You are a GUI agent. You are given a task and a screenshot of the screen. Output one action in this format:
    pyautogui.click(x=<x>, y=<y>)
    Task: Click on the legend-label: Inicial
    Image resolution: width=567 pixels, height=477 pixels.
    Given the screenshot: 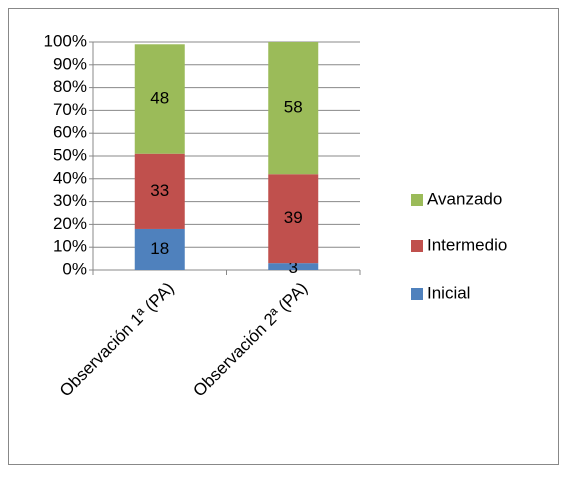 What is the action you would take?
    pyautogui.click(x=448, y=292)
    